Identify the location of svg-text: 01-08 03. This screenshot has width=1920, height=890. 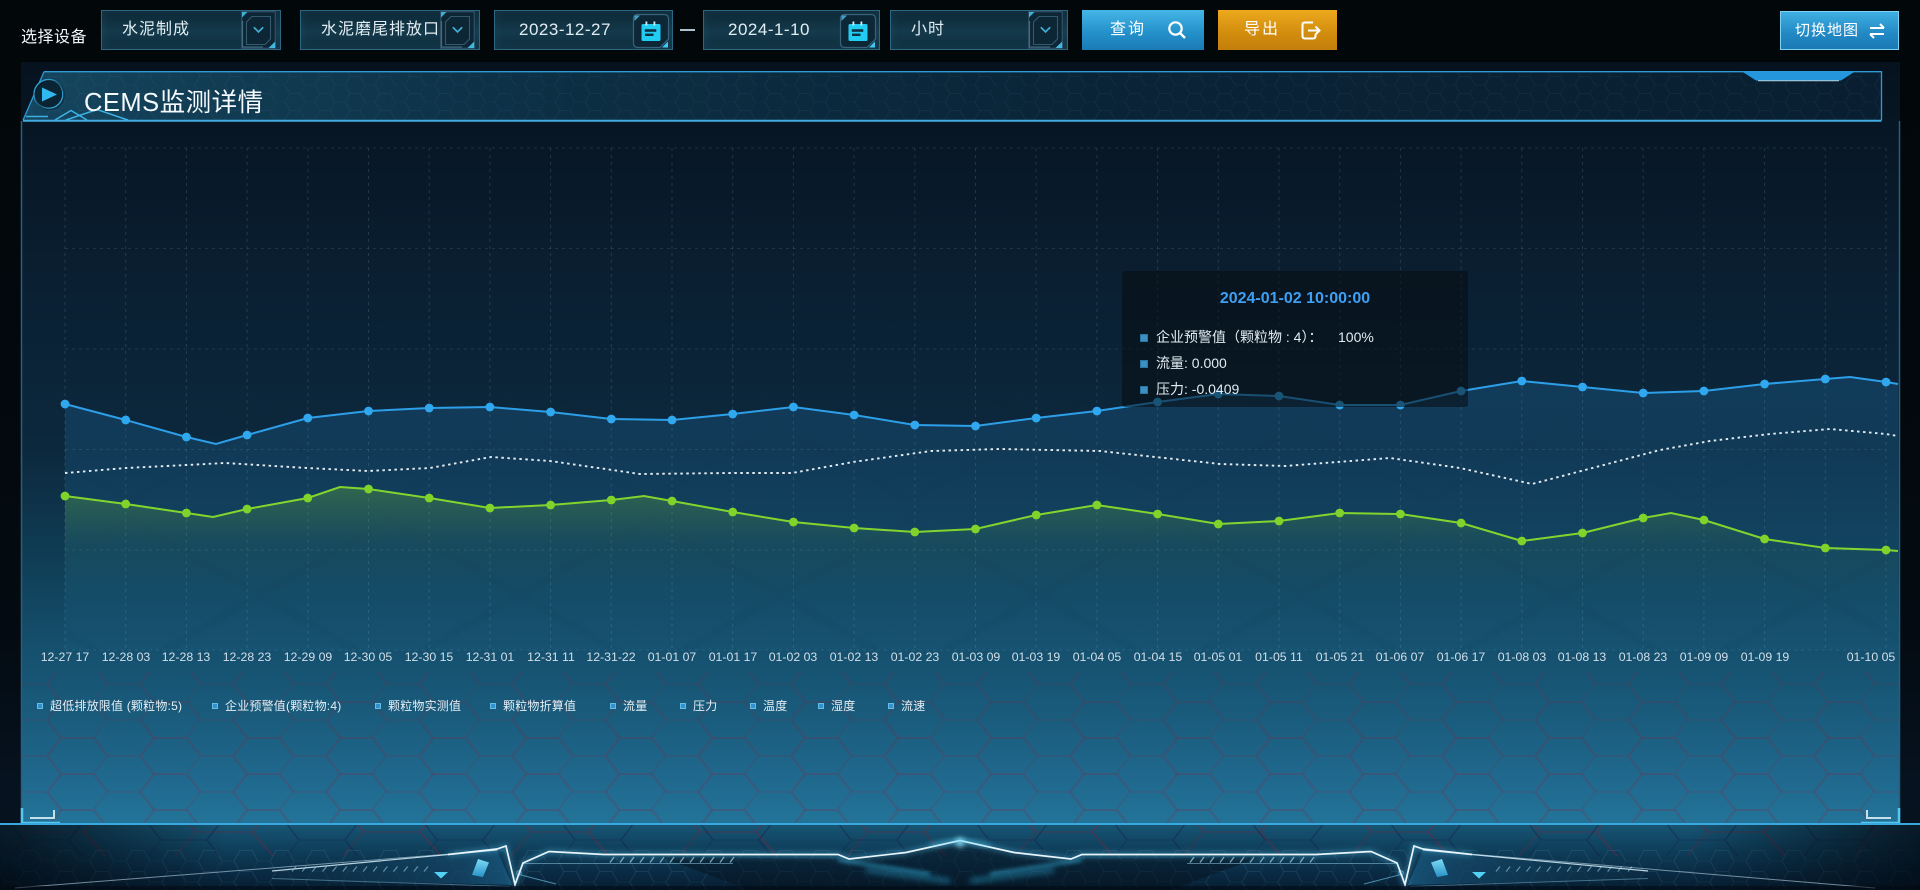
(1522, 657).